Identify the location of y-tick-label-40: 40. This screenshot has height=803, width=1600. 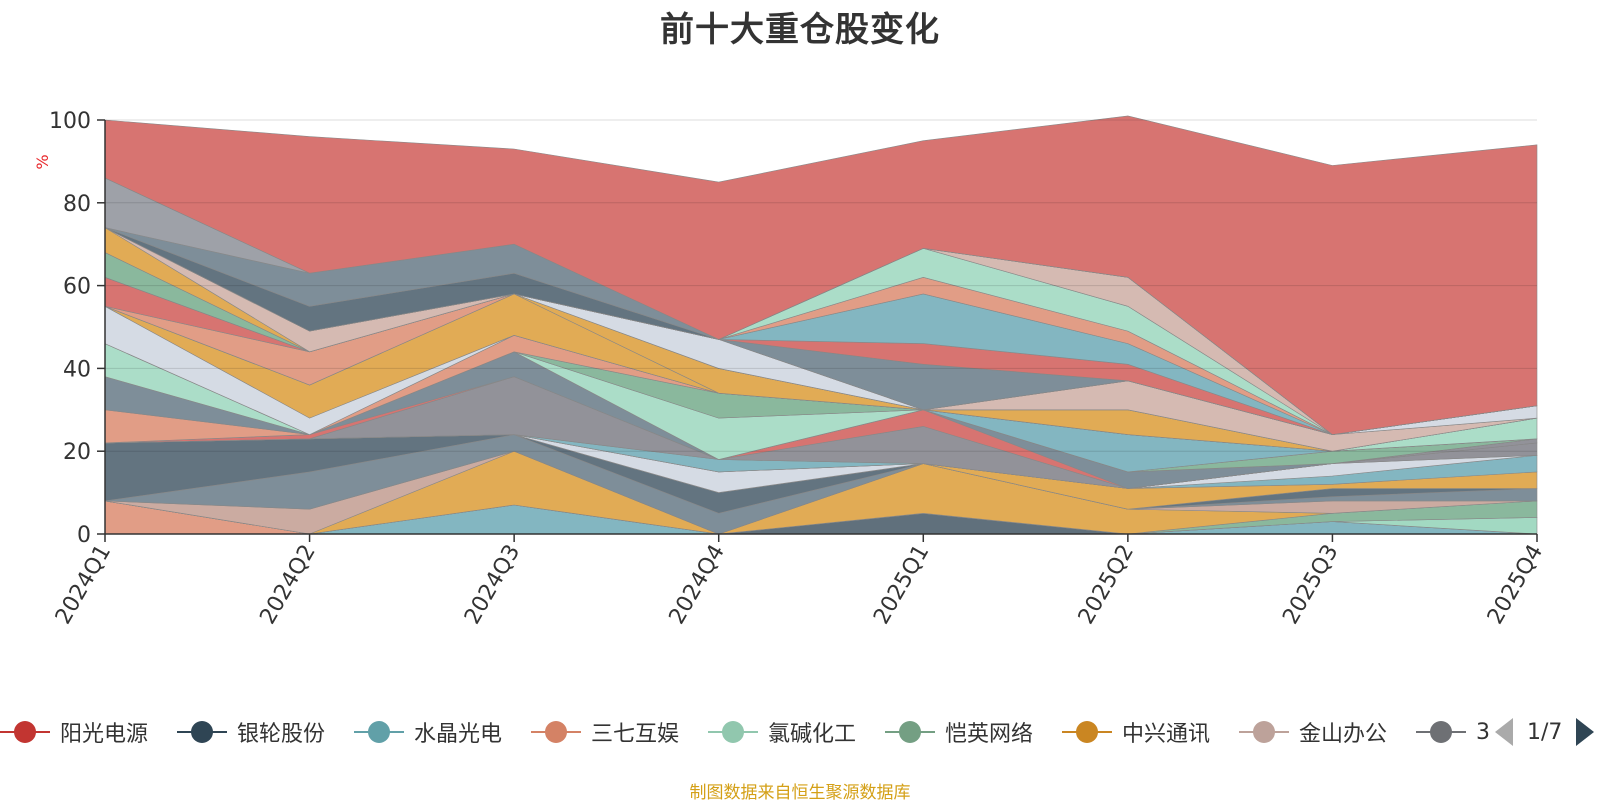
(77, 369).